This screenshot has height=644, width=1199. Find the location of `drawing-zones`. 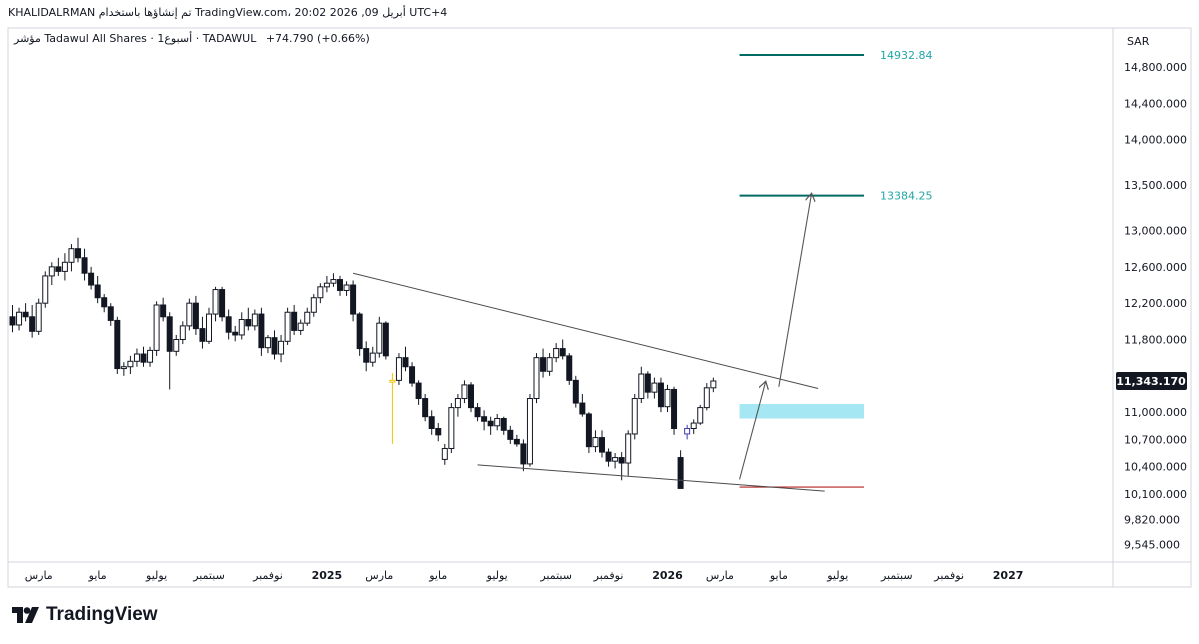

drawing-zones is located at coordinates (801, 445).